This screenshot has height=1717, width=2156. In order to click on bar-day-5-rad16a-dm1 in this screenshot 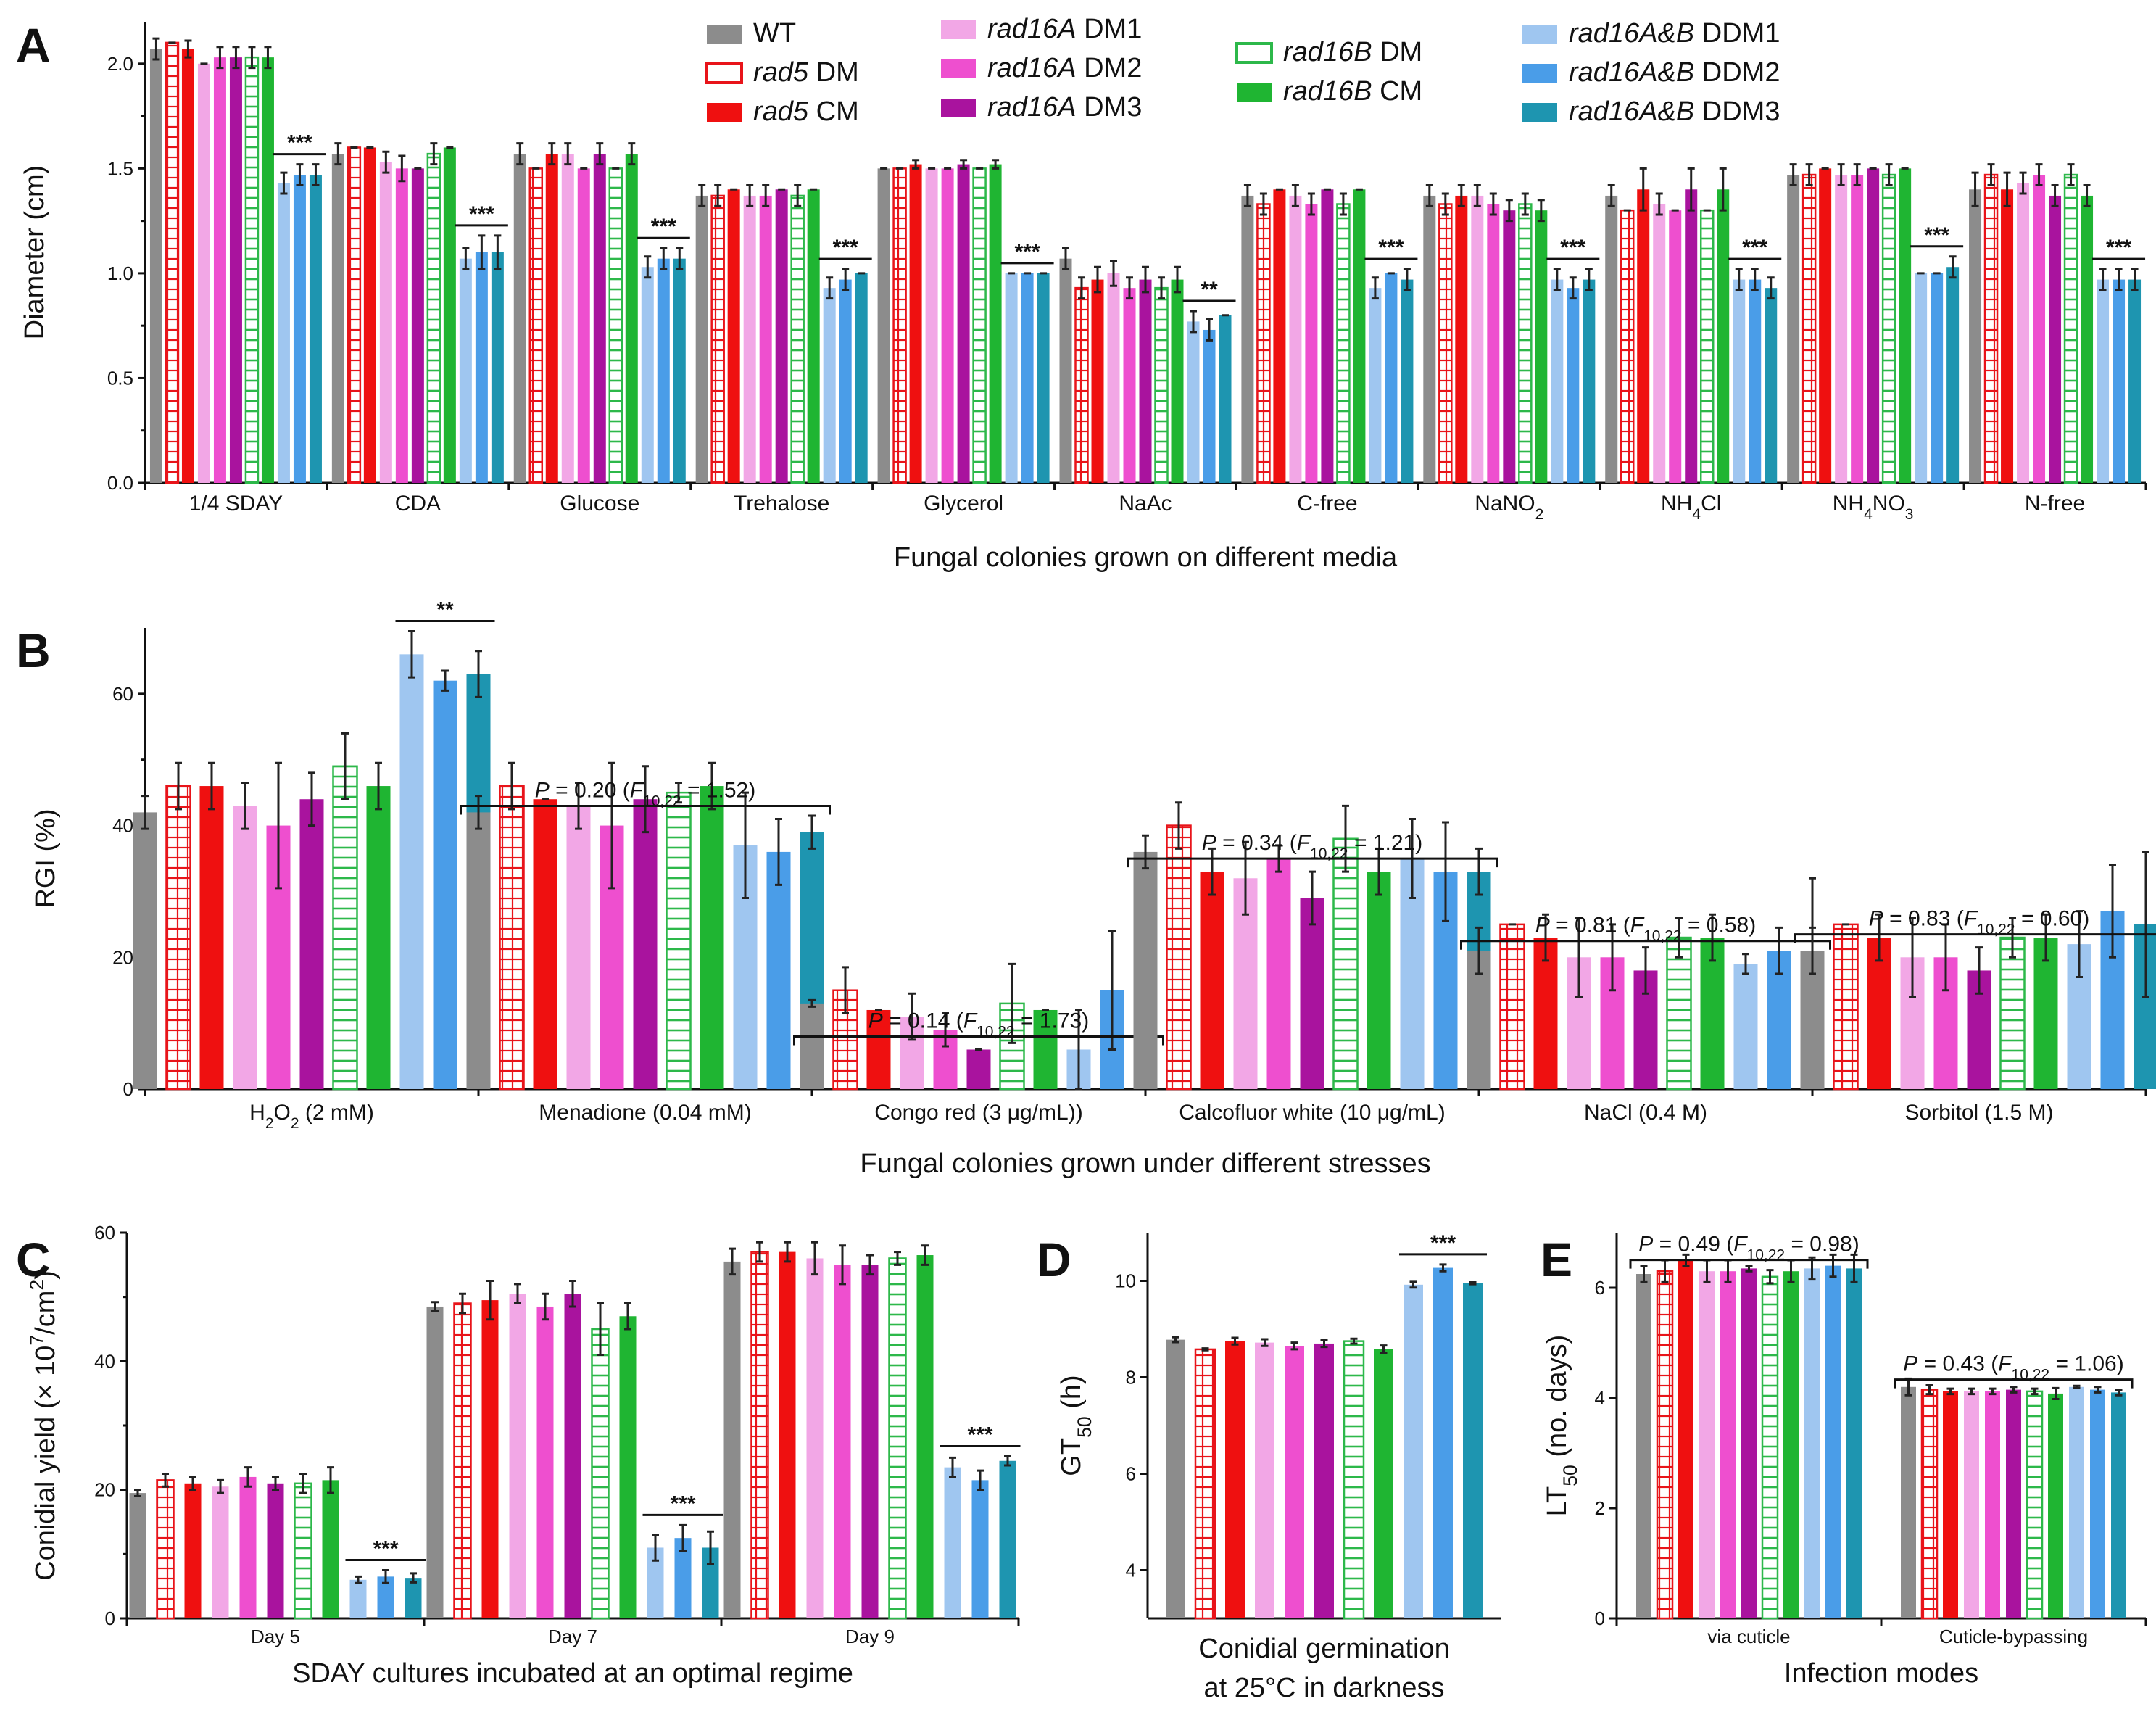, I will do `click(220, 1552)`.